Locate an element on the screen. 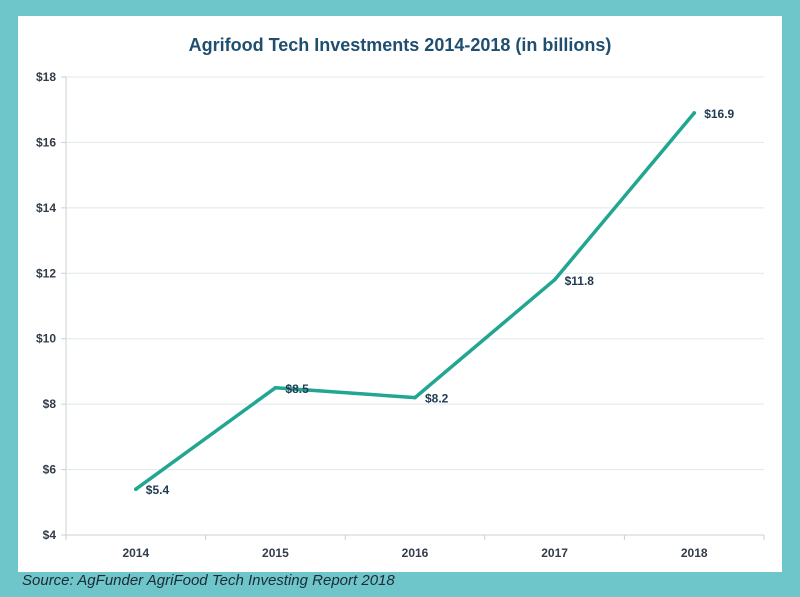 The width and height of the screenshot is (800, 597). x-tick-label: 2016 is located at coordinates (415, 553).